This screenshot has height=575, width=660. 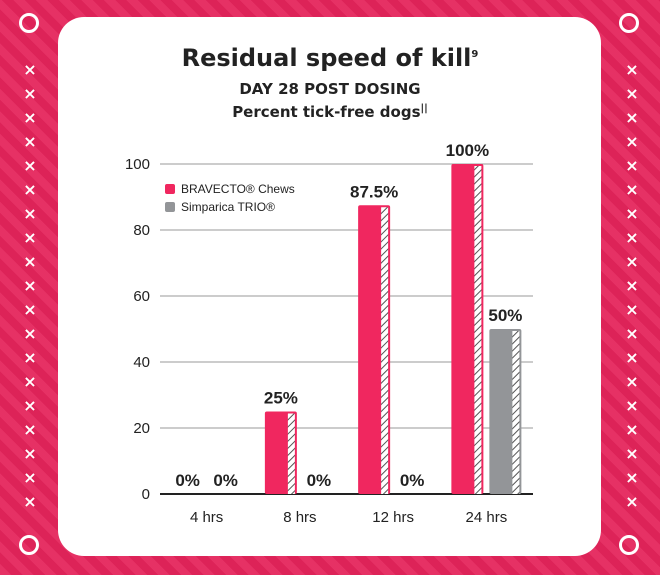 What do you see at coordinates (374, 191) in the screenshot?
I see `data-label: 87.5%` at bounding box center [374, 191].